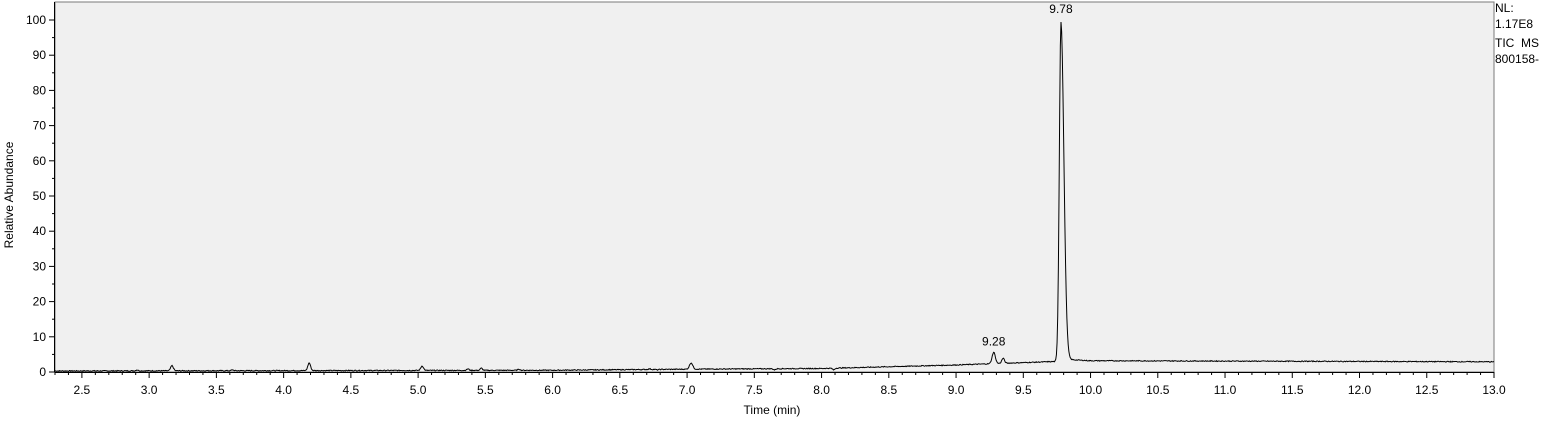 The height and width of the screenshot is (424, 1546). I want to click on x-tick-label: 11.5, so click(1292, 390).